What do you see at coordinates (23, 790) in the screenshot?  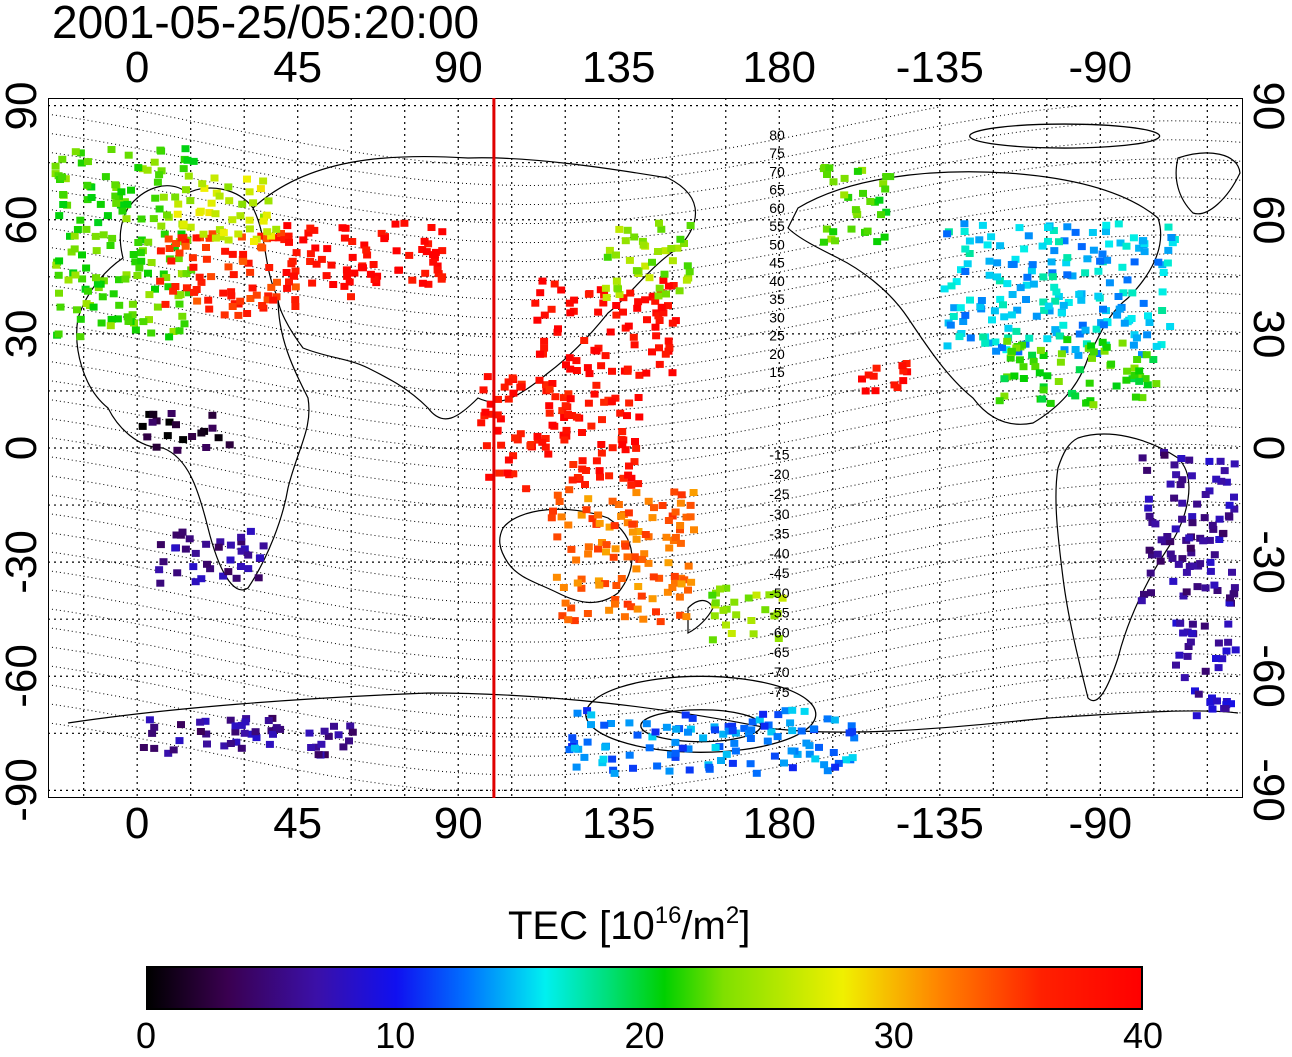 I see `left-lat-tick-label: -90` at bounding box center [23, 790].